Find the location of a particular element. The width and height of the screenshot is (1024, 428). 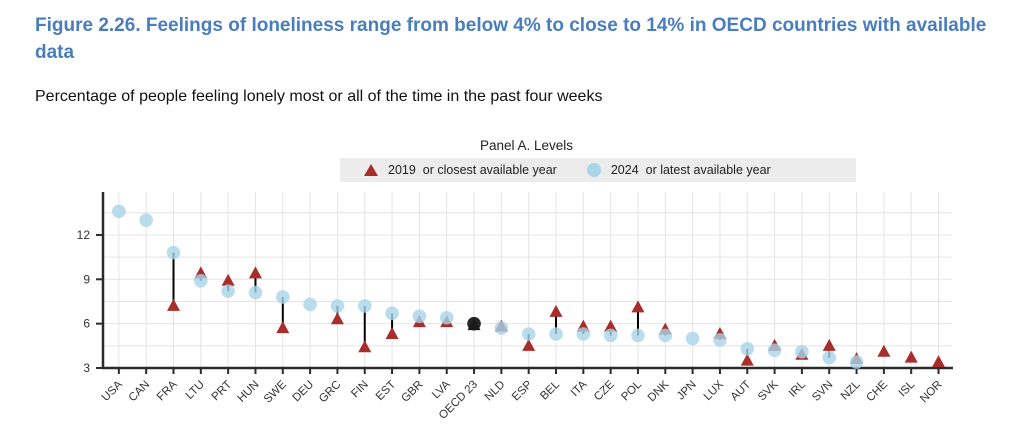

category-label: ESP is located at coordinates (522, 390).